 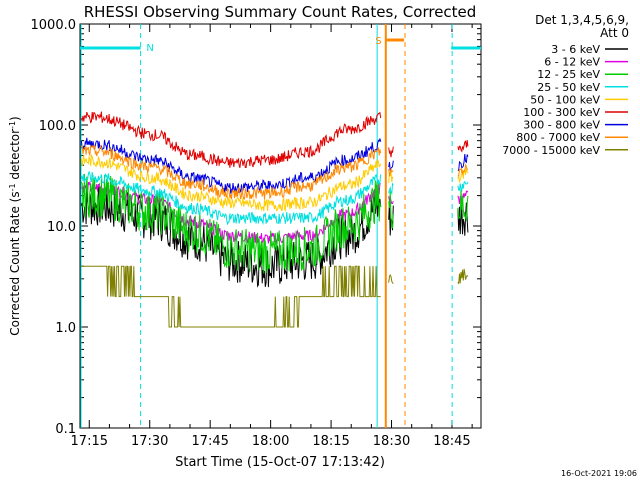 I want to click on legend-label: 6 - 12 keV, so click(x=572, y=62).